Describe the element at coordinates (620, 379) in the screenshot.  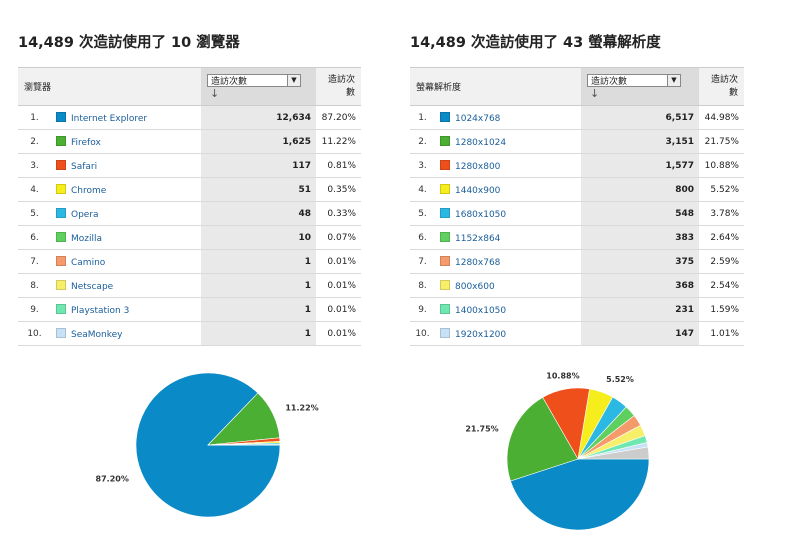
I see `pie-data-label: 5.52%` at that location.